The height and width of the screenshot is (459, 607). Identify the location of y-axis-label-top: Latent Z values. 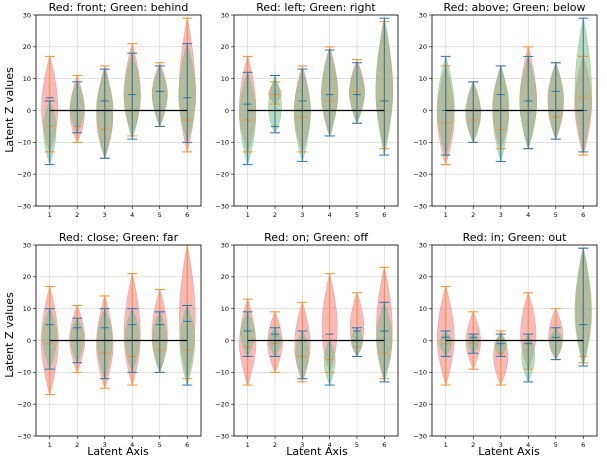
(9, 110).